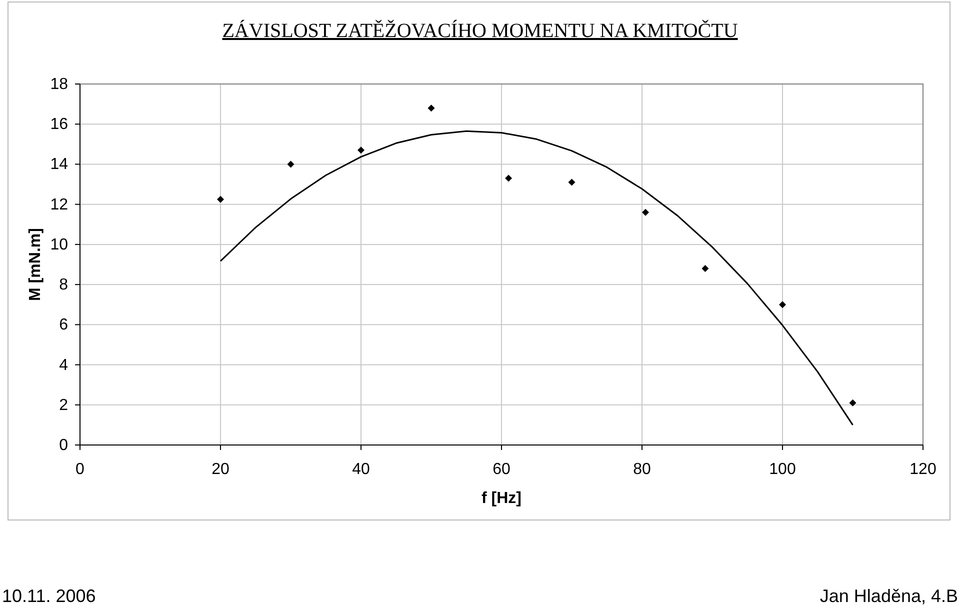 This screenshot has width=960, height=605. Describe the element at coordinates (49, 595) in the screenshot. I see `text: 10.11. 2006` at that location.